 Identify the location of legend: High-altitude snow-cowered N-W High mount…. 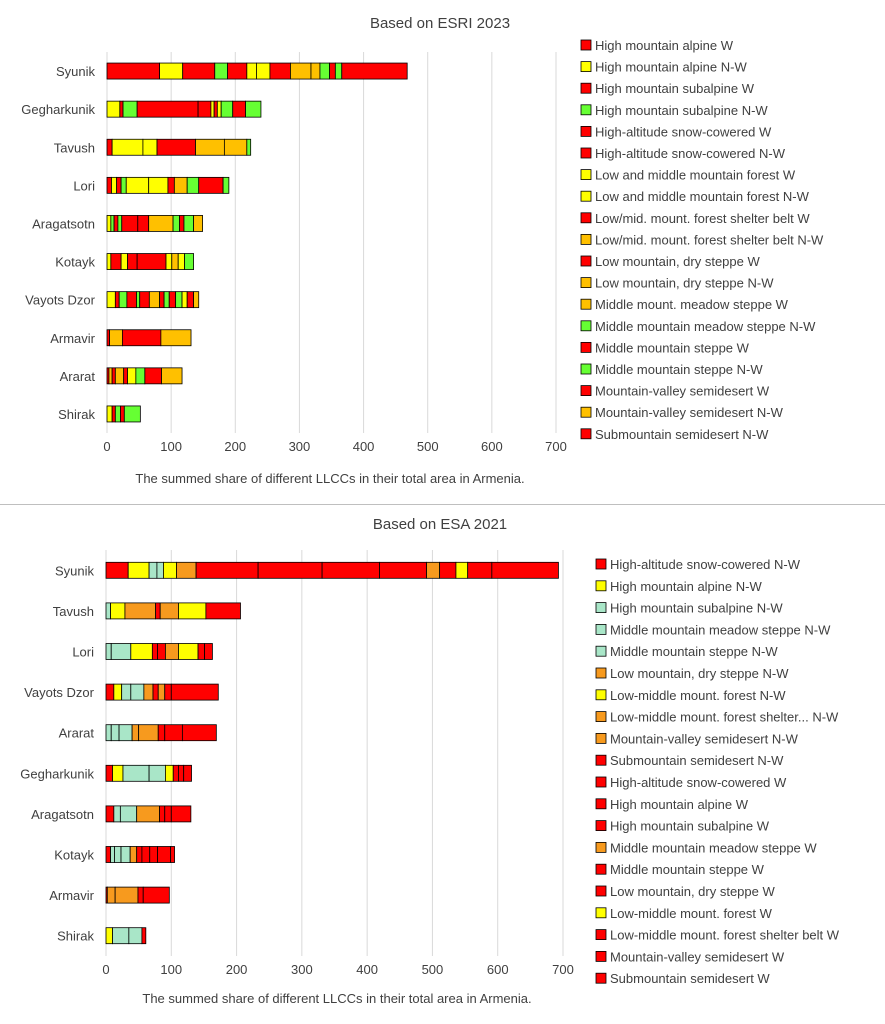
(717, 771).